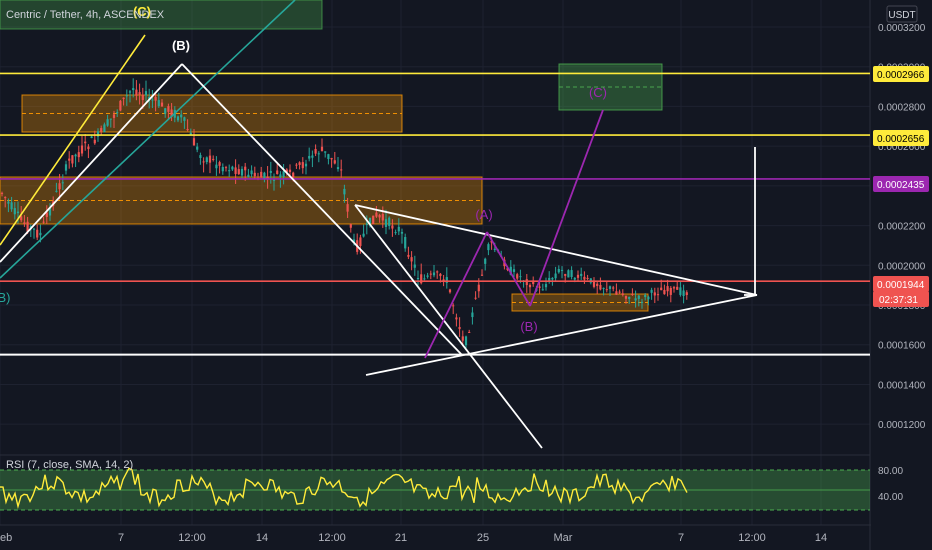 The width and height of the screenshot is (932, 550). What do you see at coordinates (121, 538) in the screenshot?
I see `time-tick: 7` at bounding box center [121, 538].